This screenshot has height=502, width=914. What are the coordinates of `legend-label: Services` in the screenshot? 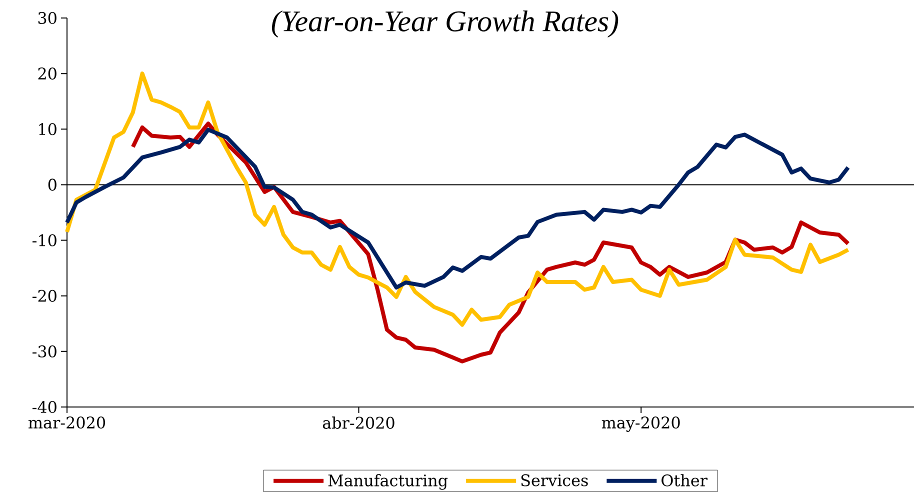 It's located at (554, 480).